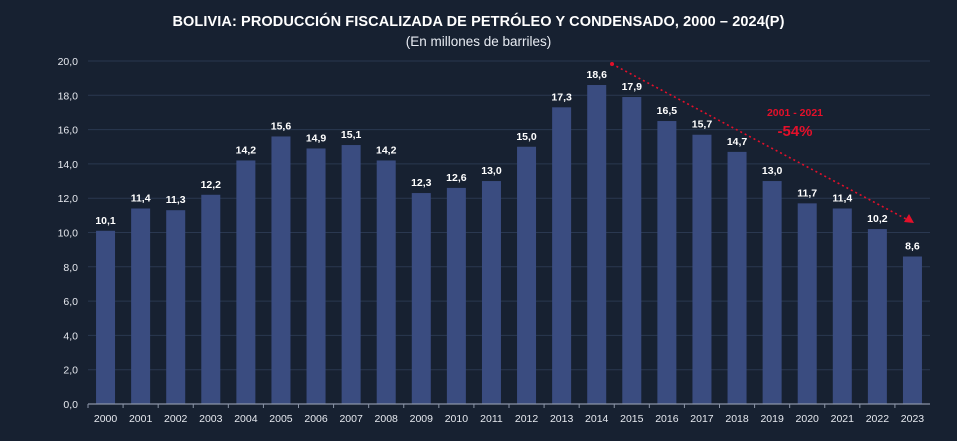 This screenshot has height=441, width=957. What do you see at coordinates (596, 75) in the screenshot?
I see `data-label: 18,6` at bounding box center [596, 75].